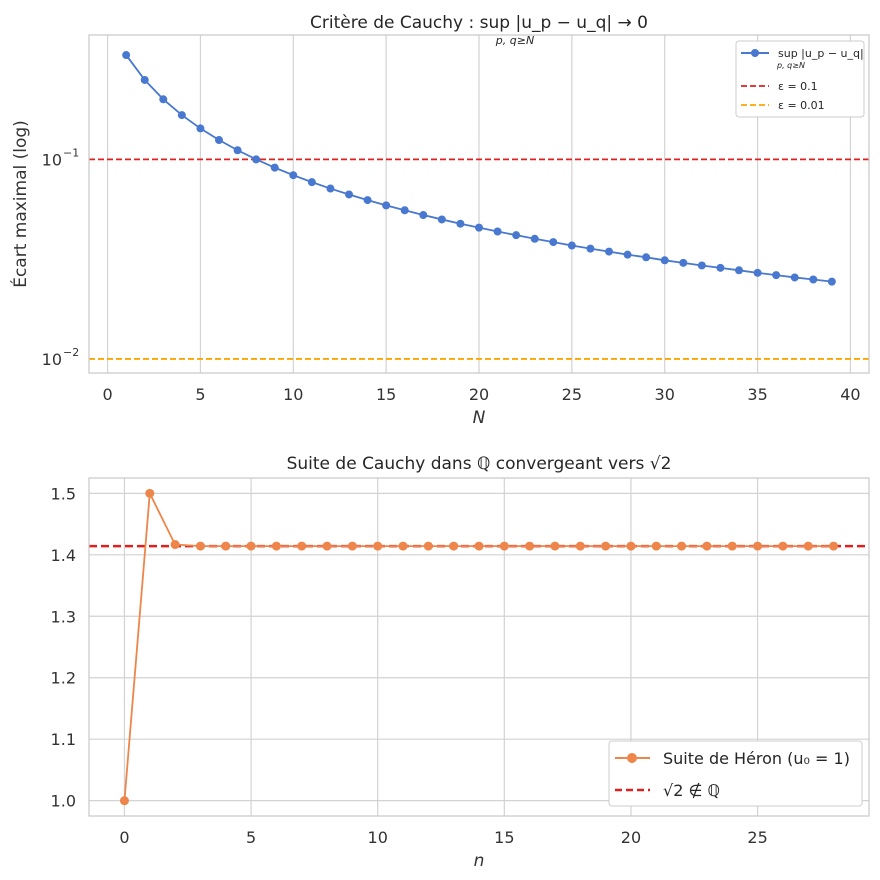 This screenshot has width=880, height=880. Describe the element at coordinates (850, 394) in the screenshot. I see `x-tick-label: 40` at that location.